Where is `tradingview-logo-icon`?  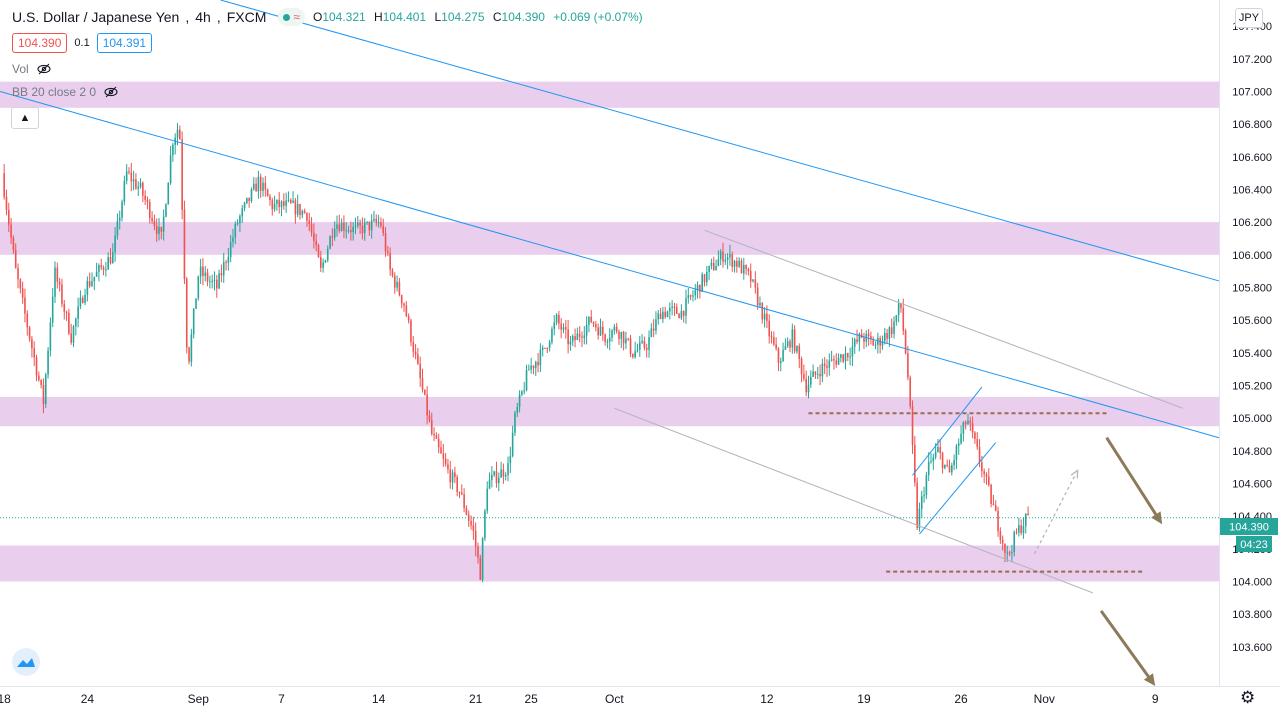 tradingview-logo-icon is located at coordinates (26, 662).